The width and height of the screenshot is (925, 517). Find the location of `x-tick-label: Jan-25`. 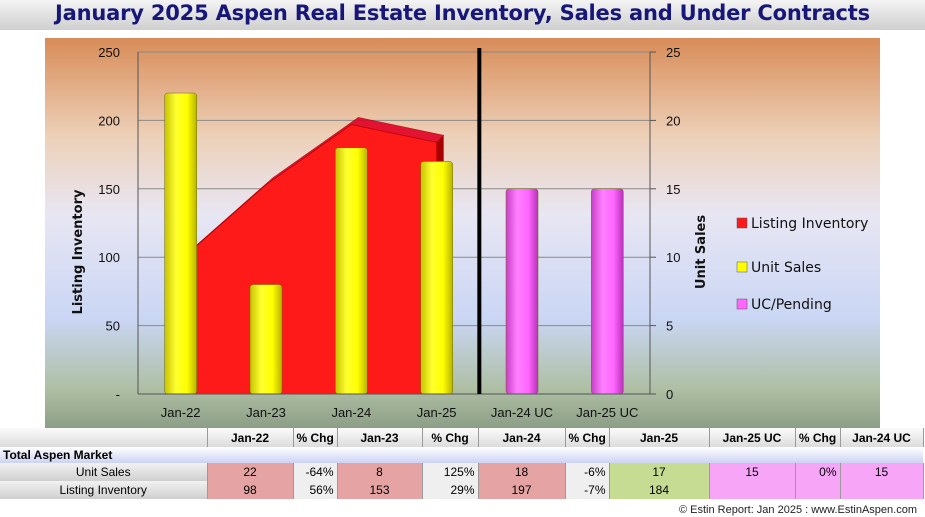

x-tick-label: Jan-25 is located at coordinates (437, 412).